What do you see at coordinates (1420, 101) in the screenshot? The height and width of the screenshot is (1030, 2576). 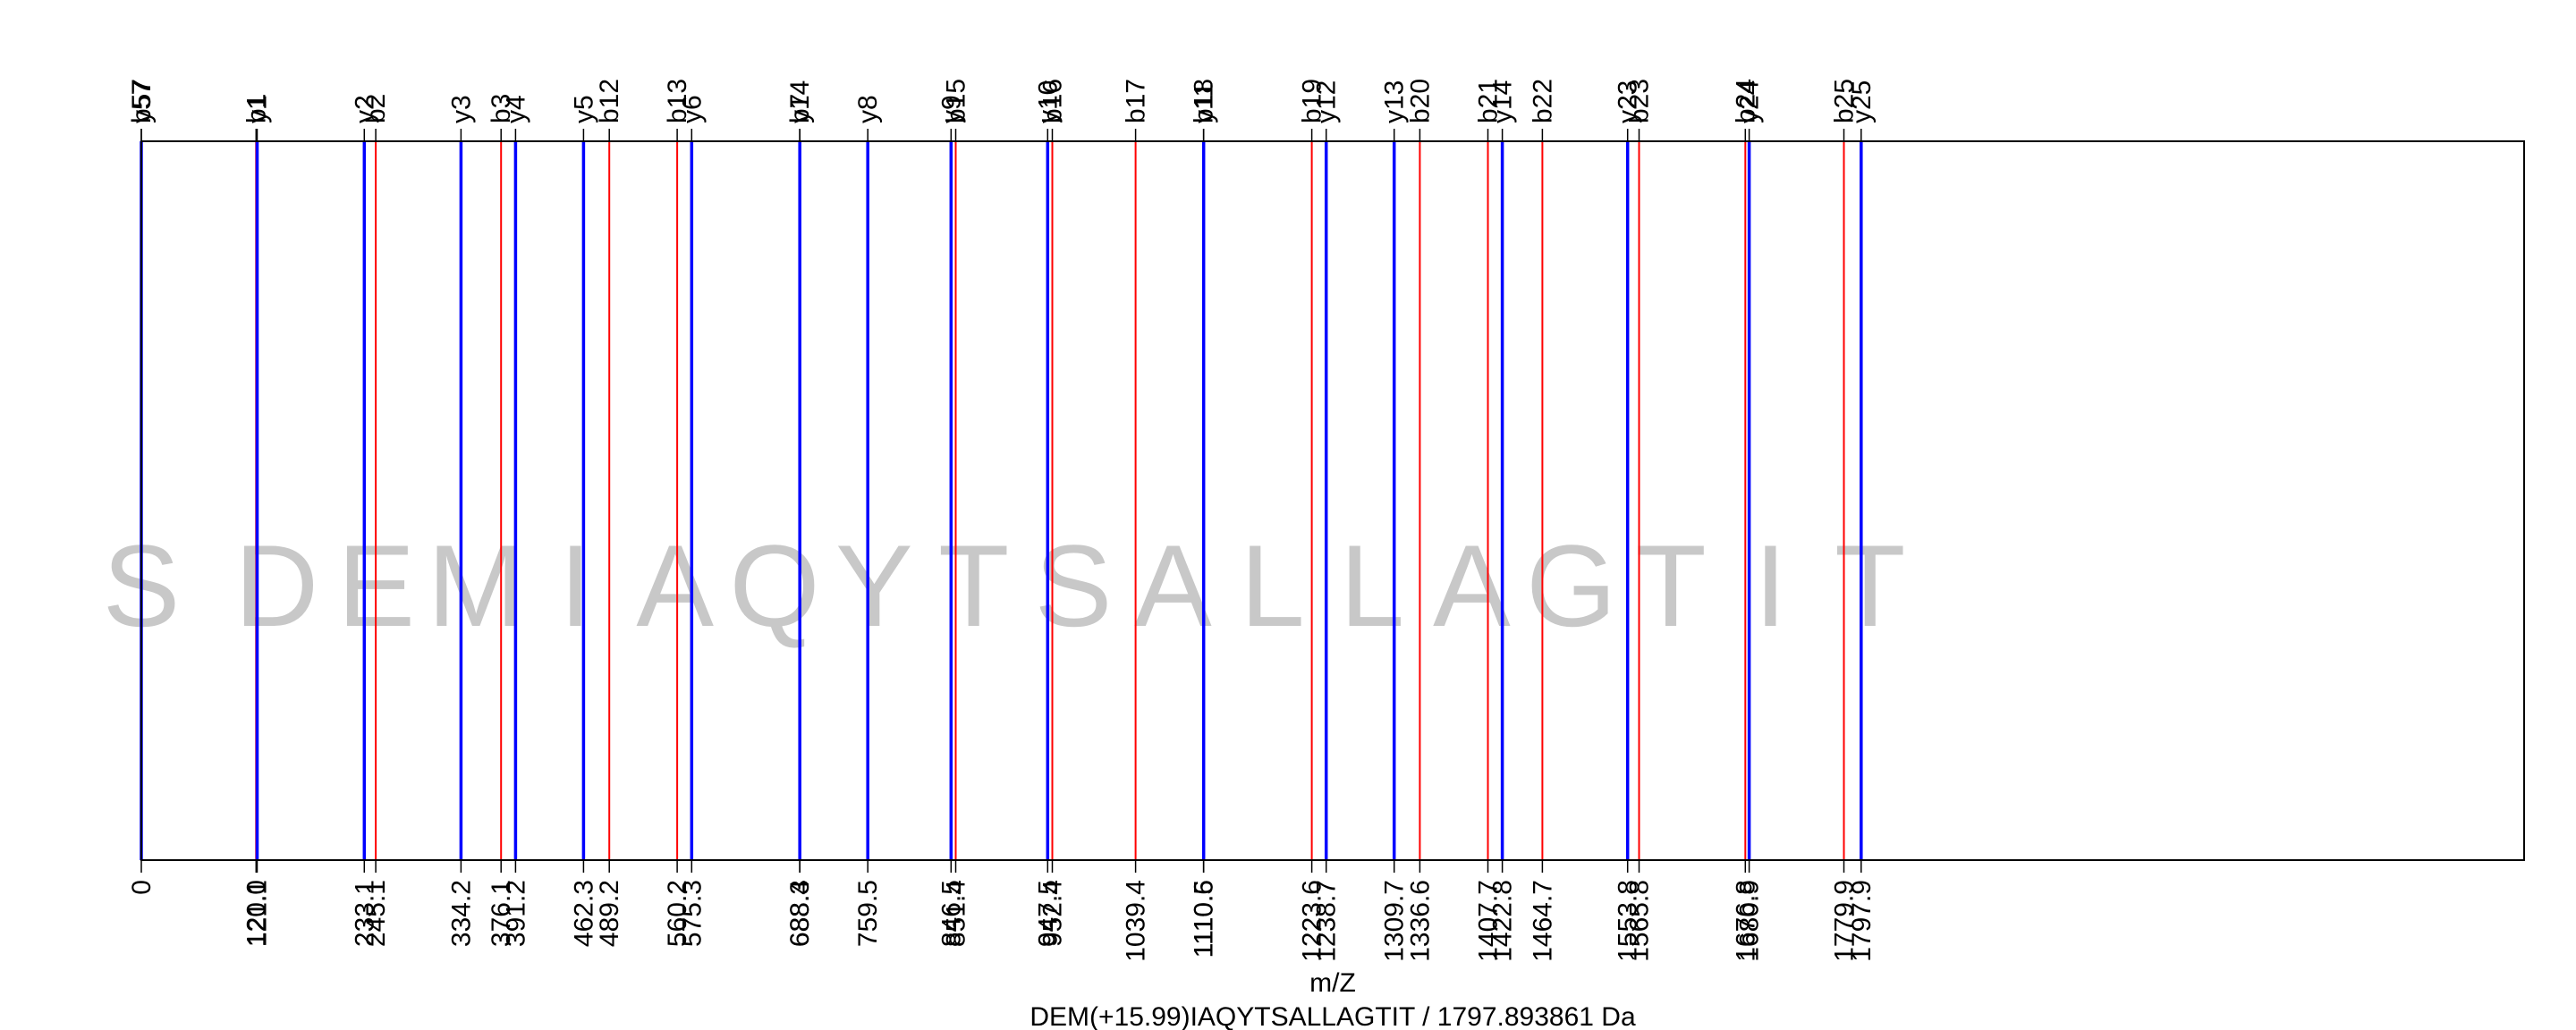 I see `b-ion-label: b20` at bounding box center [1420, 101].